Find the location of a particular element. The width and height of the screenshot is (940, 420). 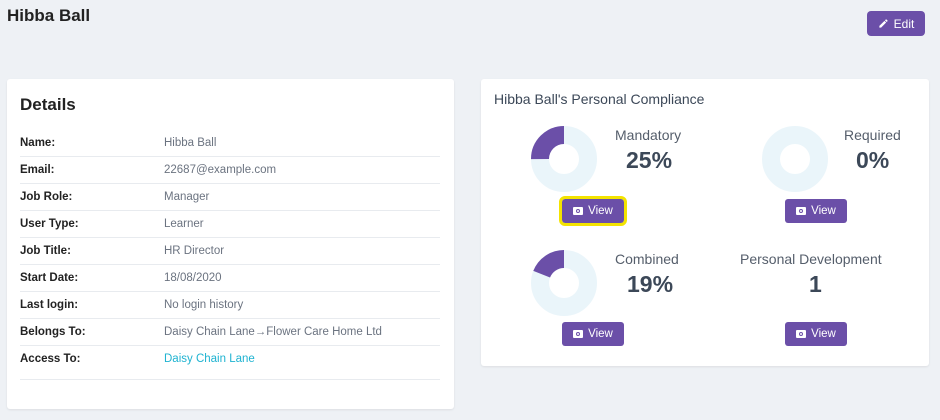

combined-value: 19% is located at coordinates (650, 284).